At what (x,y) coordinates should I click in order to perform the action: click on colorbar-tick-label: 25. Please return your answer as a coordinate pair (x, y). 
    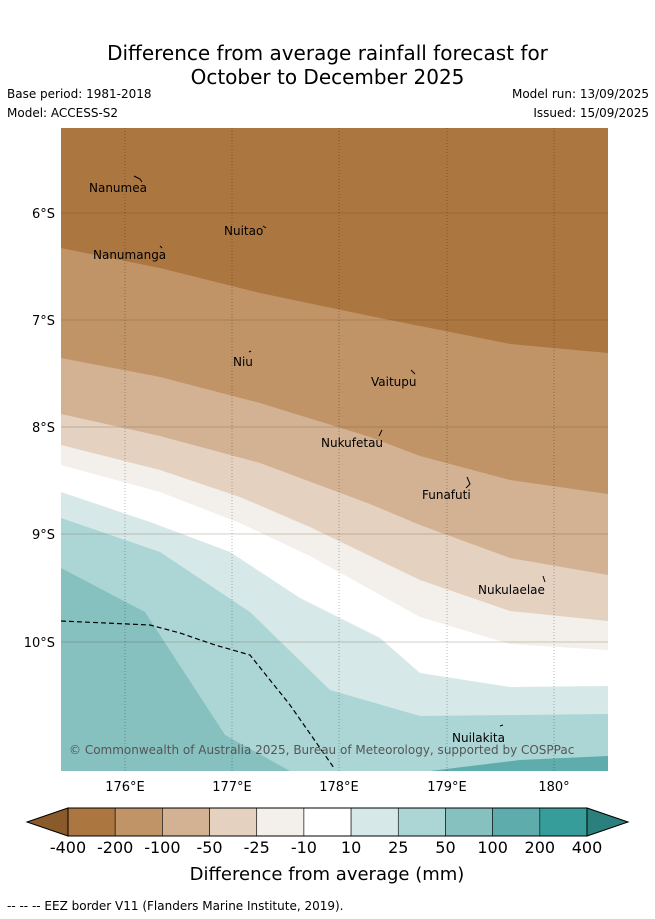
    Looking at the image, I should click on (398, 847).